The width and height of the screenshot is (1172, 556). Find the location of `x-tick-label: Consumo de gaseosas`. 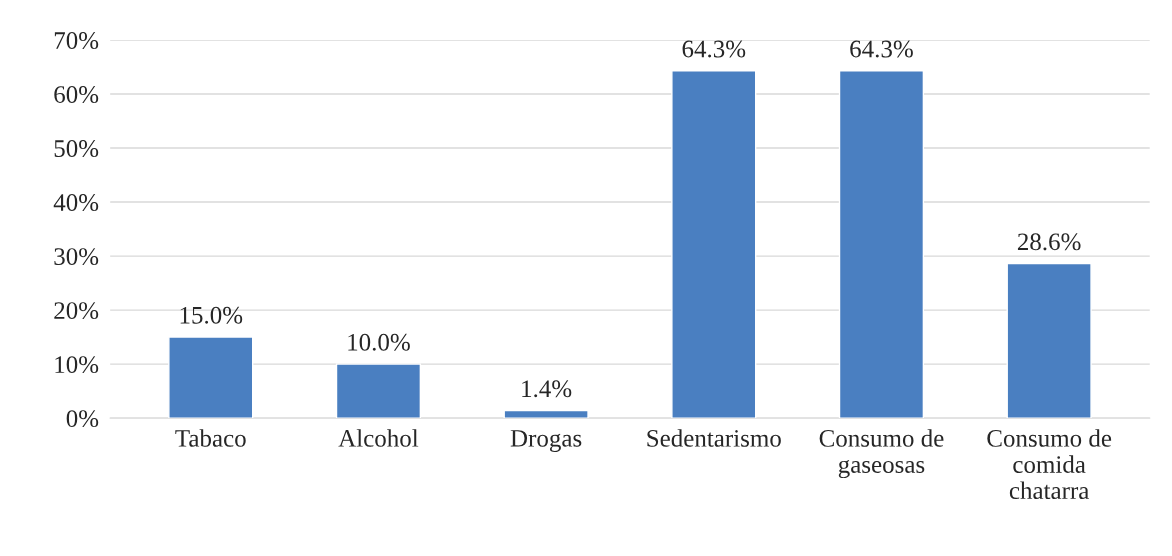

x-tick-label: Consumo de gaseosas is located at coordinates (881, 454).